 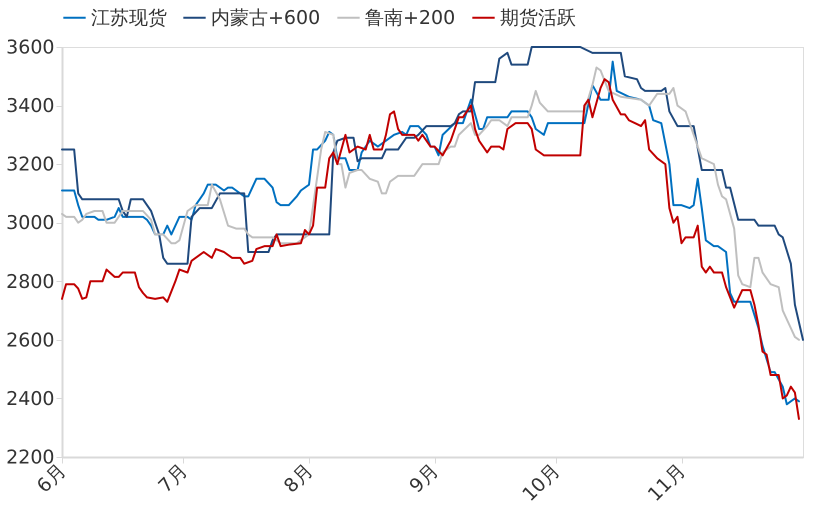 I want to click on legend-label: 期货活跃, so click(x=538, y=17).